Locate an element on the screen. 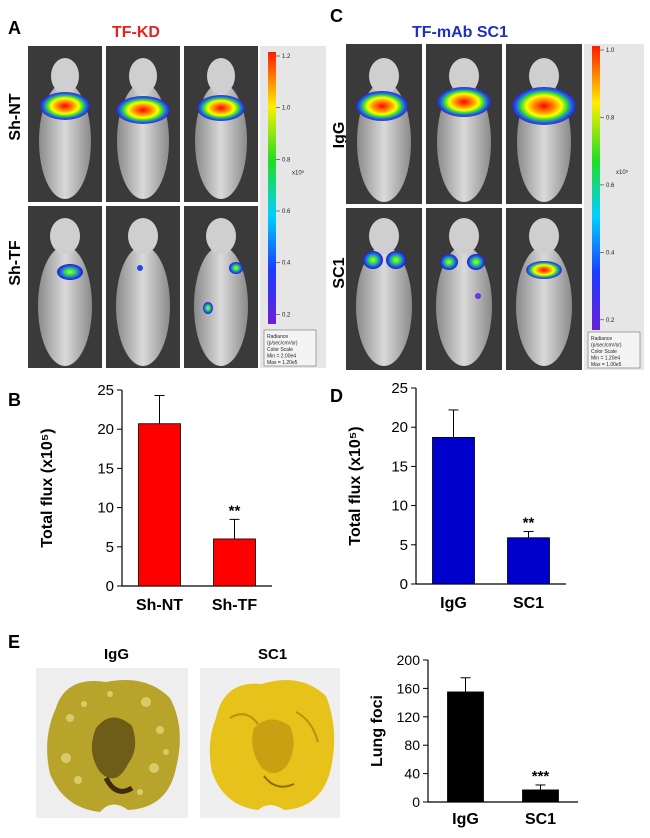 This screenshot has height=838, width=650. colorbar-c is located at coordinates (596, 188).